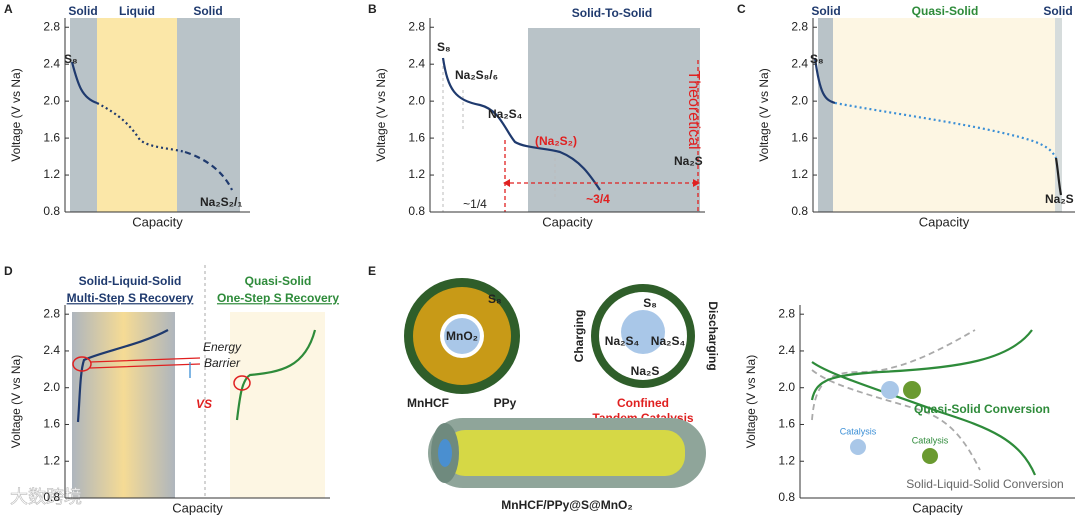 Image resolution: width=1080 pixels, height=519 pixels. What do you see at coordinates (222, 347) in the screenshot?
I see `annotation: Energy` at bounding box center [222, 347].